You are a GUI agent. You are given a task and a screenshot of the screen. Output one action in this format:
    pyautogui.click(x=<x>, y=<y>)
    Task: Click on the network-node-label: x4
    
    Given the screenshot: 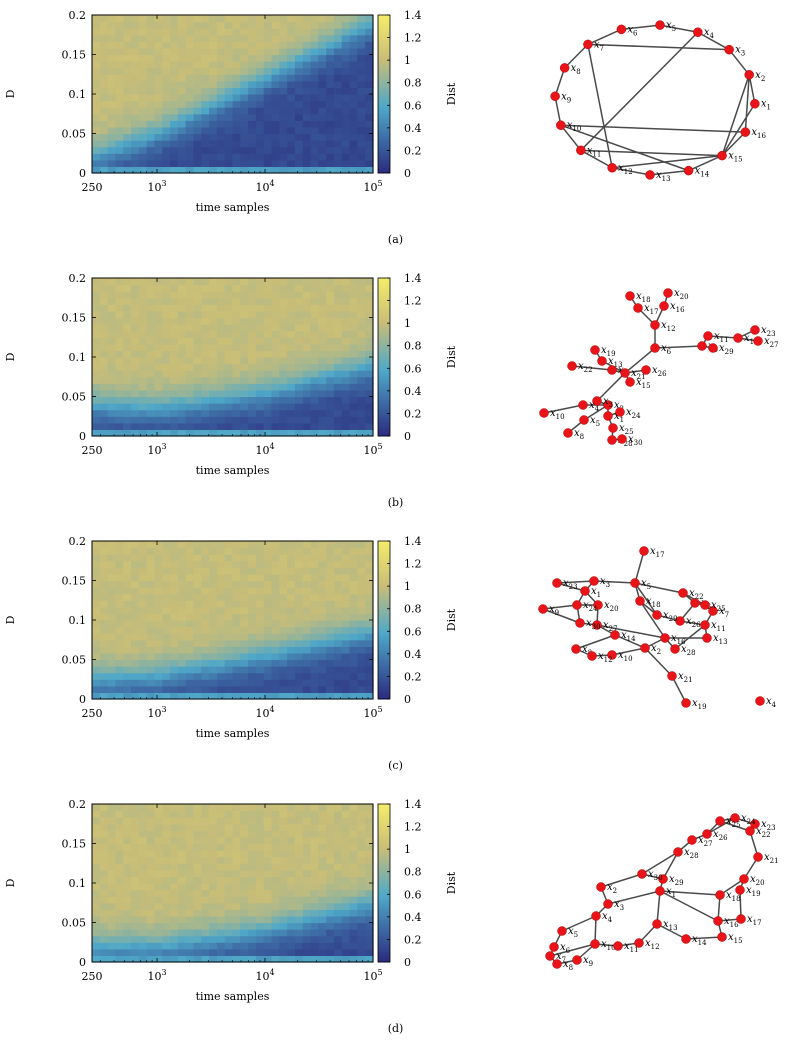 What is the action you would take?
    pyautogui.click(x=594, y=406)
    